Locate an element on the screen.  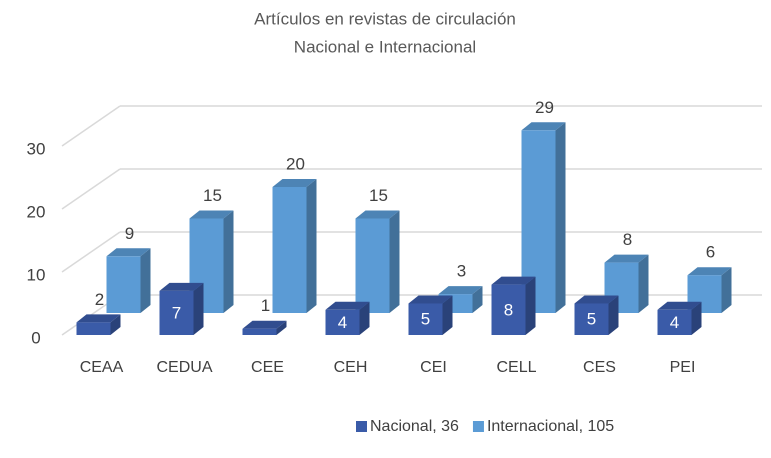
y-tick-label: 30 is located at coordinates (36, 148).